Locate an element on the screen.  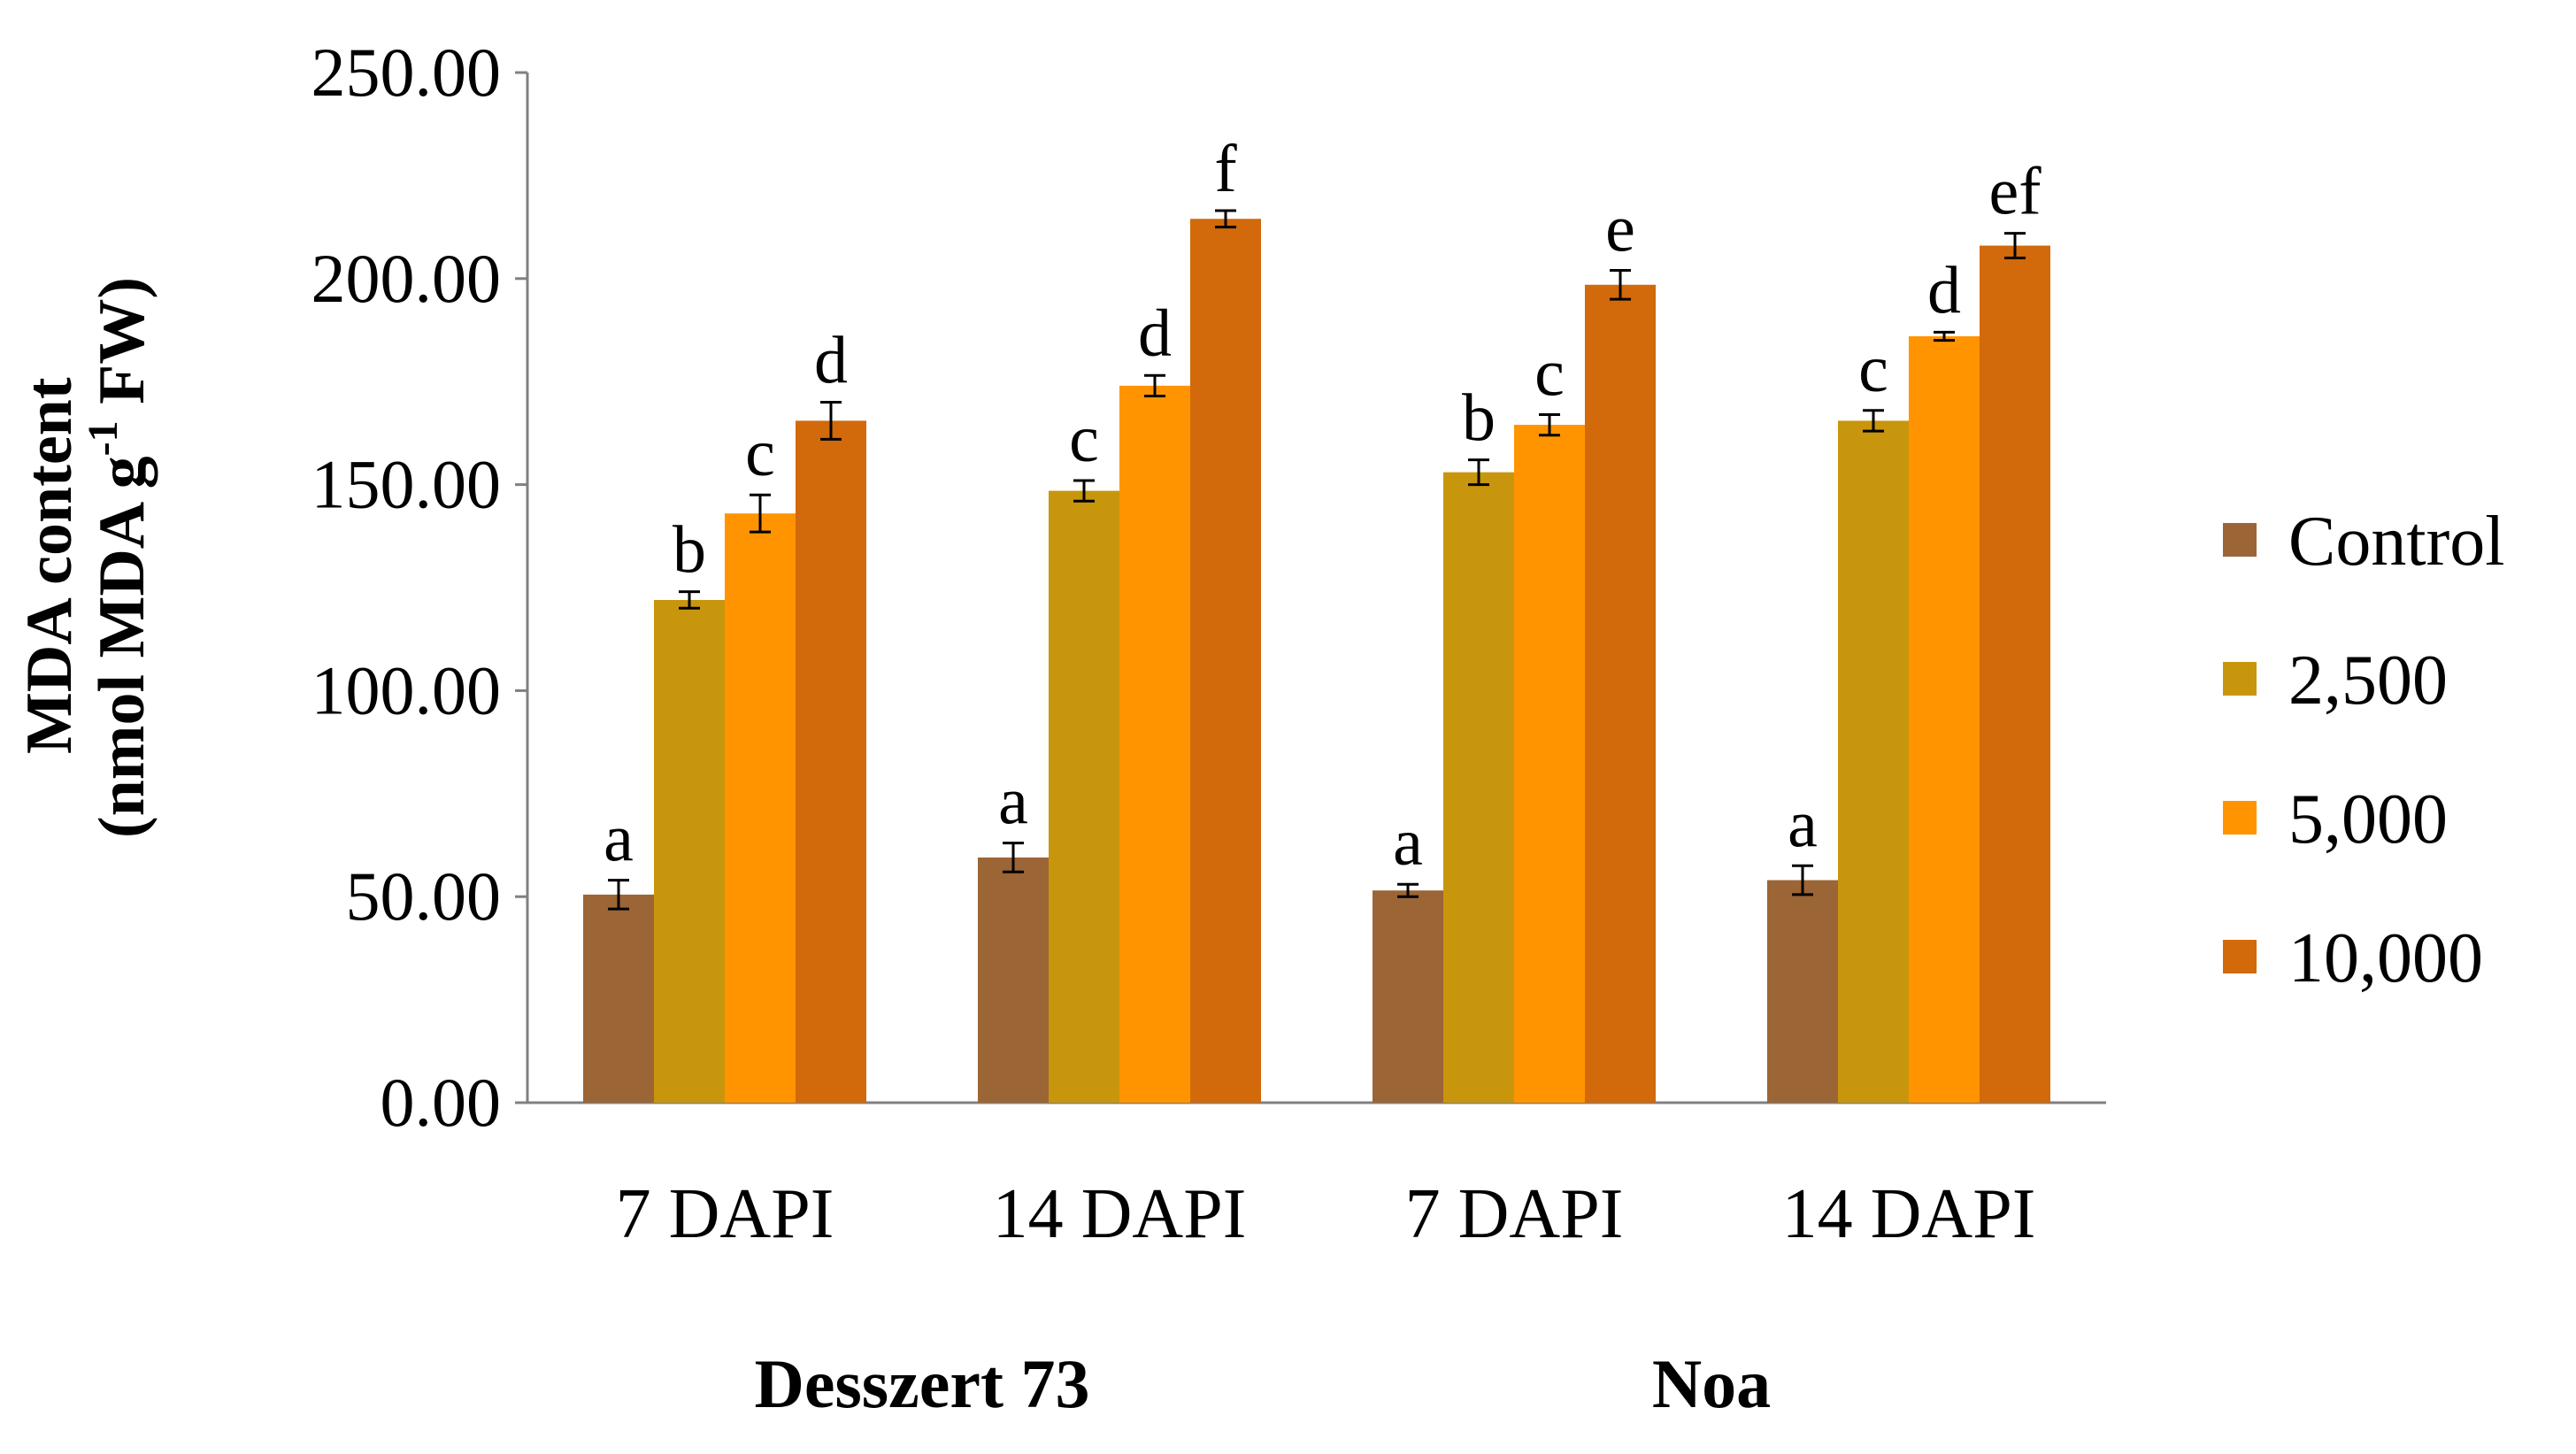
x-axis-labels: 7 DAPI 14 DAPI 7 DAPI 14 DAPI Desszert 73 Noa is located at coordinates (1326, 1298).